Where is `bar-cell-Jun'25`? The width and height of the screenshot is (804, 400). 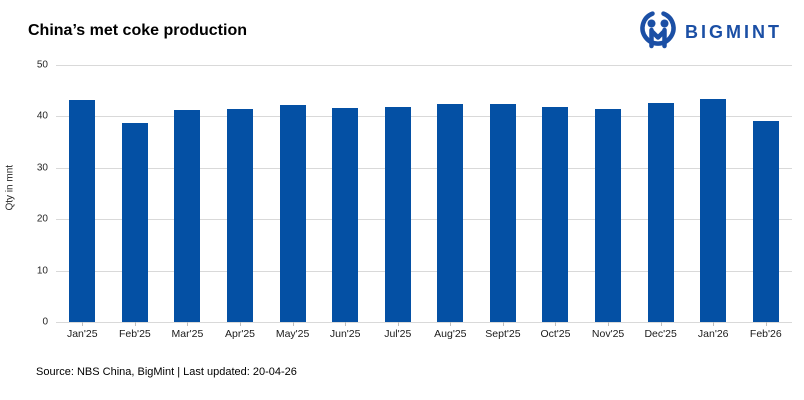 bar-cell-Jun'25 is located at coordinates (345, 195).